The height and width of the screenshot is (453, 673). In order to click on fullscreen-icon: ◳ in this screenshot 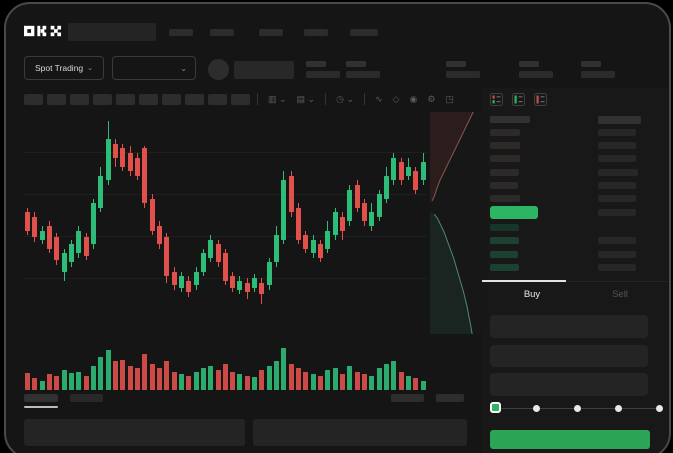, I will do `click(449, 98)`.